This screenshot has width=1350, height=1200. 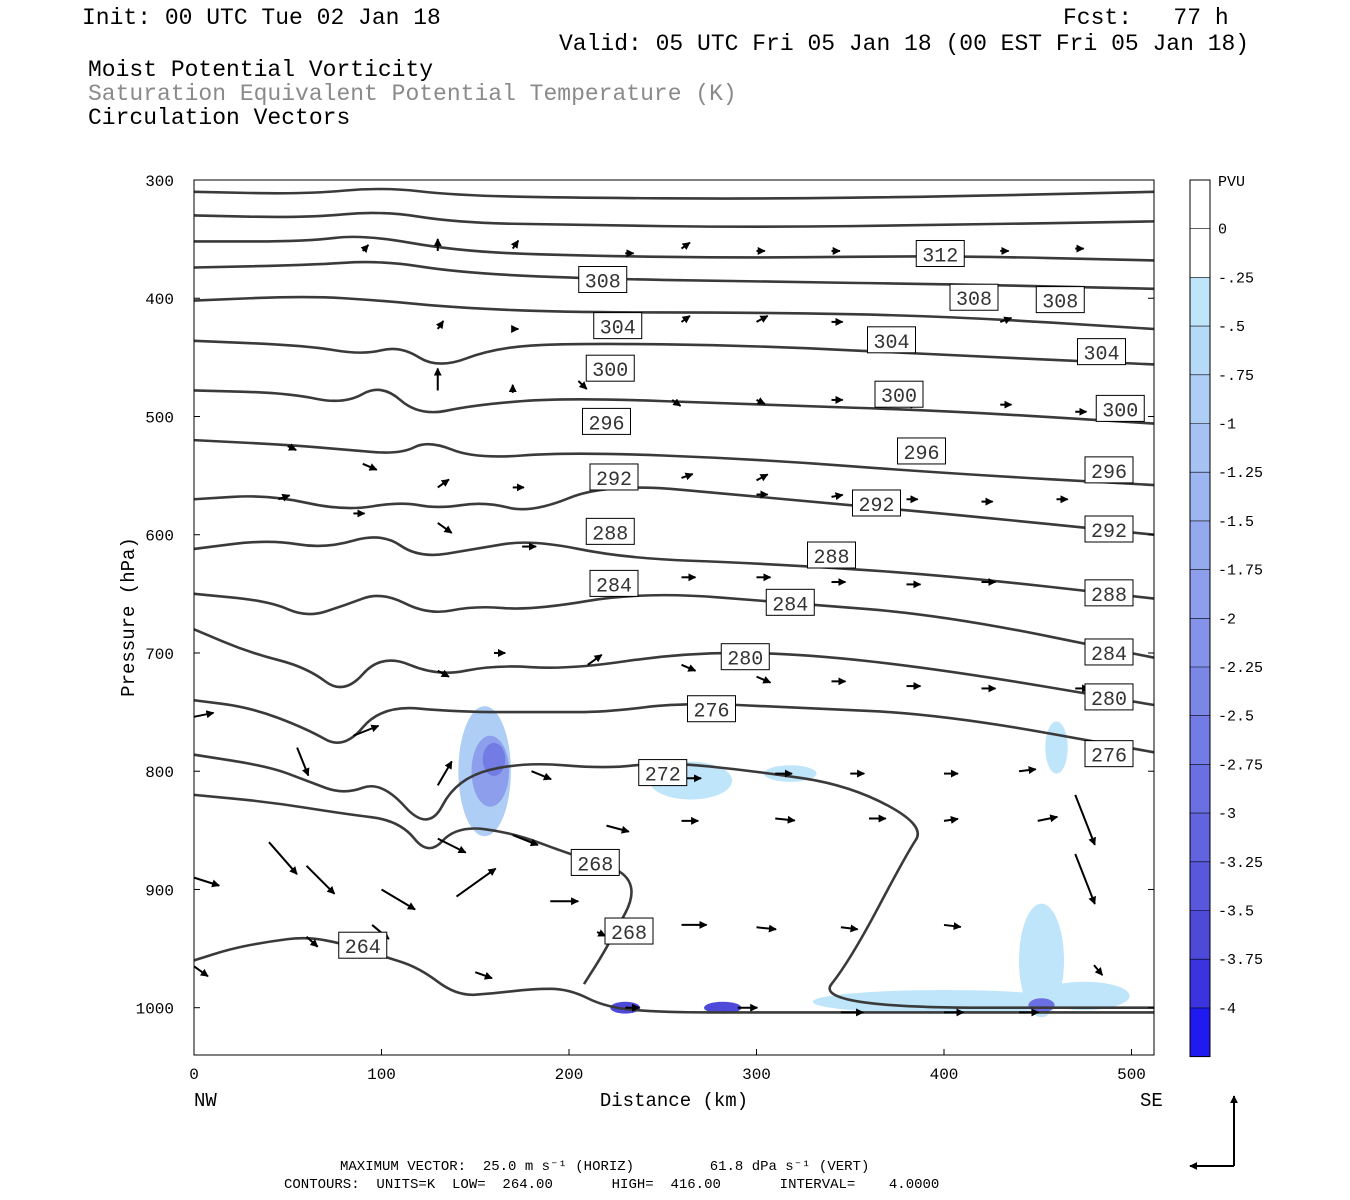 What do you see at coordinates (159, 773) in the screenshot?
I see `y-tick-label: 800` at bounding box center [159, 773].